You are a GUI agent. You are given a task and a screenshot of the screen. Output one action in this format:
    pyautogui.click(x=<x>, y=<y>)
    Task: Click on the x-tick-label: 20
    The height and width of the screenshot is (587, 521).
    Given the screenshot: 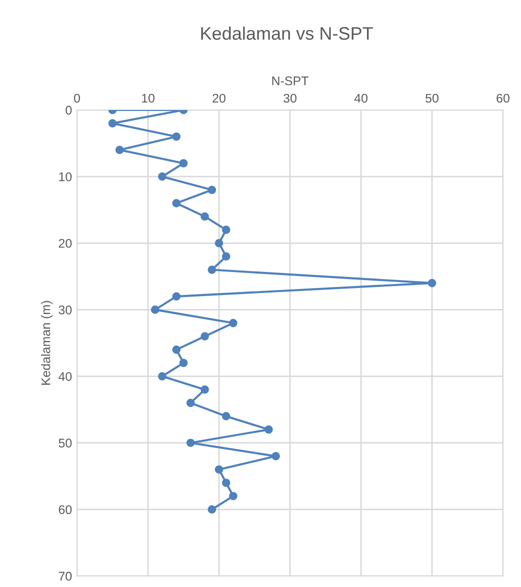 What is the action you would take?
    pyautogui.click(x=219, y=98)
    